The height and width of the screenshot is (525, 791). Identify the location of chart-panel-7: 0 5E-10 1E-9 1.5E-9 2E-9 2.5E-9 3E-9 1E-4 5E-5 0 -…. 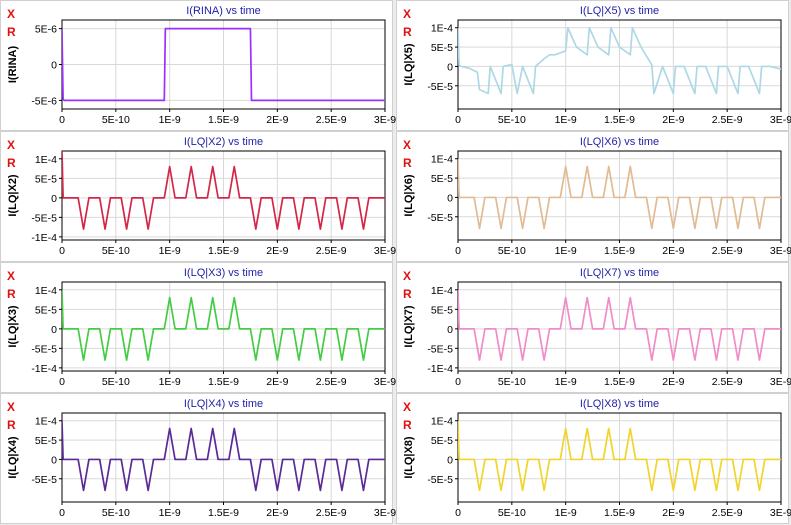
(198, 458).